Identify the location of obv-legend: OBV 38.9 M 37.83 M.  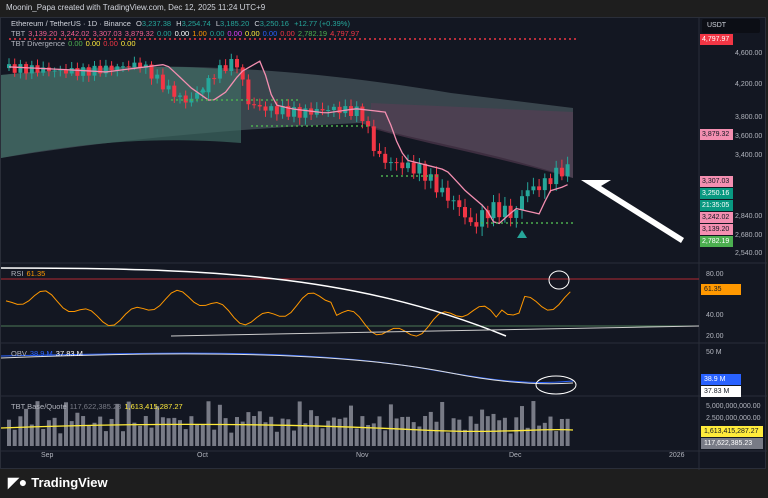
(48, 353).